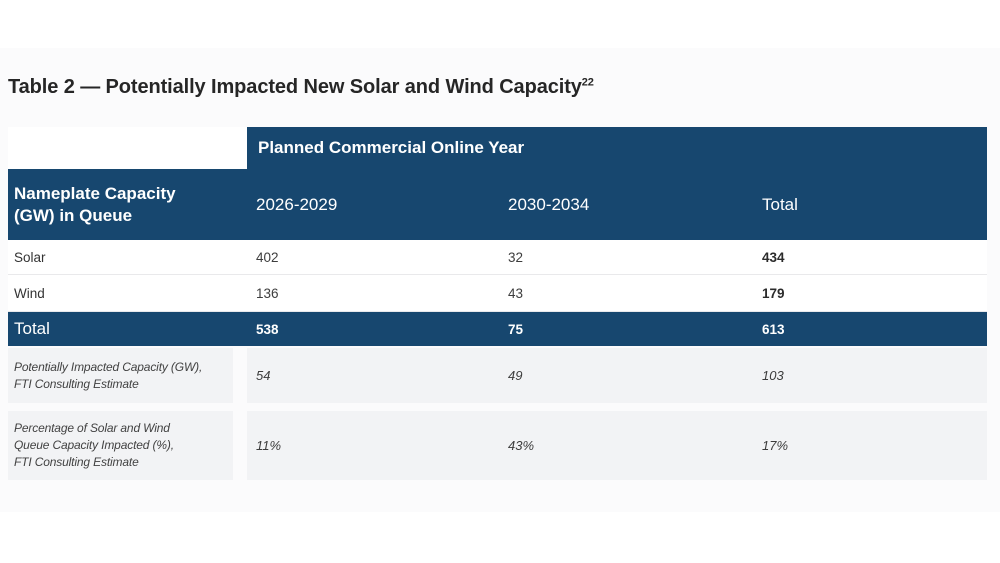 The width and height of the screenshot is (1000, 563). I want to click on cell-value: 538, so click(267, 329).